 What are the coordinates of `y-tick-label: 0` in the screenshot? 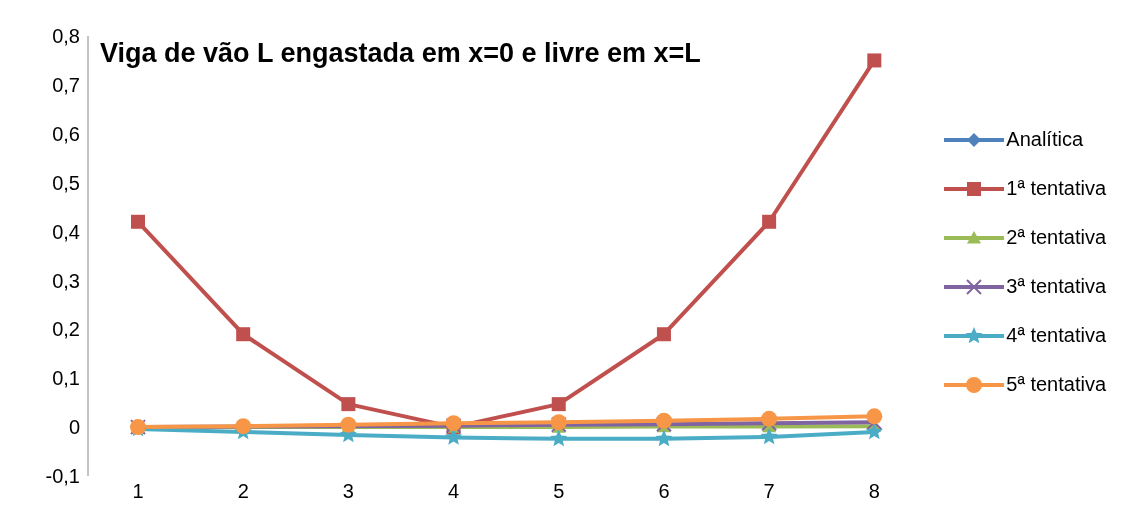 It's located at (74, 427).